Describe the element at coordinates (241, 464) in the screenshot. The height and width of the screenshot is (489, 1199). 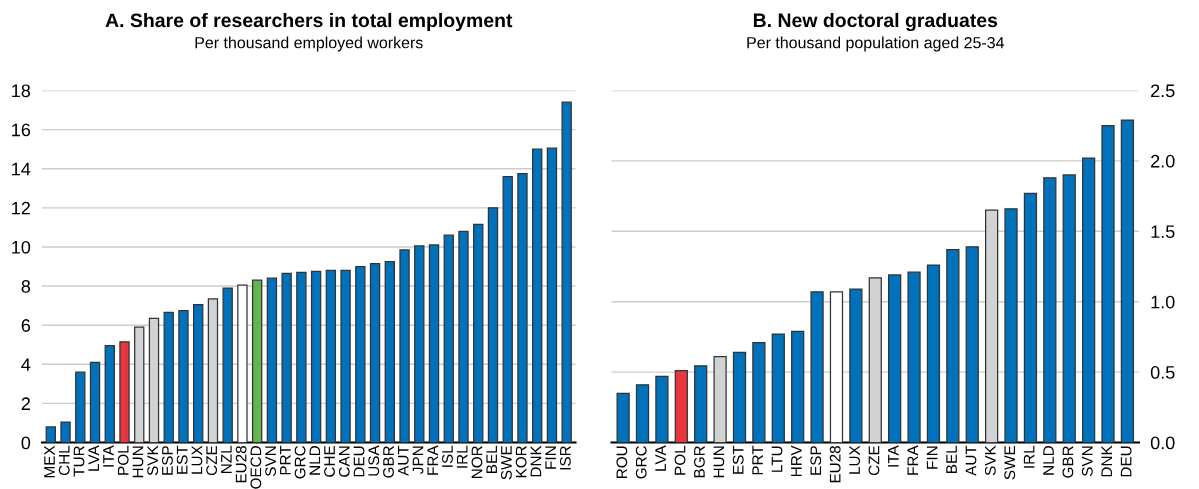
I see `x-tick-label: EU28` at that location.